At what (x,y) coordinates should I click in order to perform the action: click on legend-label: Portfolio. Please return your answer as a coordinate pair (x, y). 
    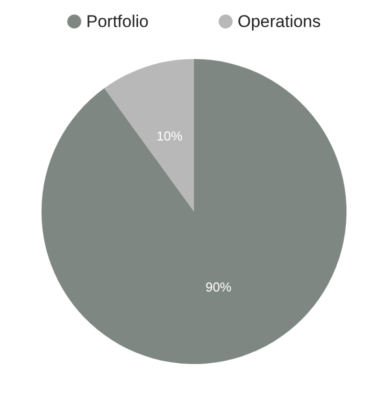
    Looking at the image, I should click on (117, 21).